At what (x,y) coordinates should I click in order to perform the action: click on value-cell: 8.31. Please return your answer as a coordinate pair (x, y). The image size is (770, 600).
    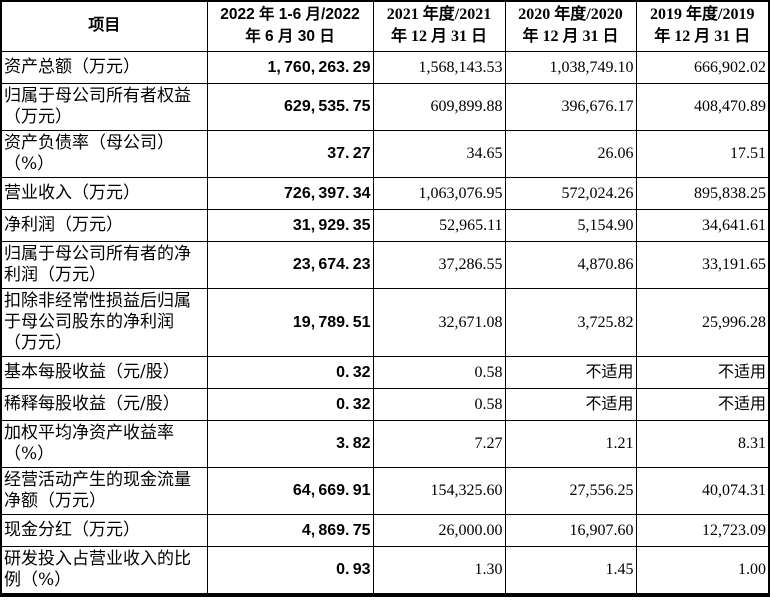
    Looking at the image, I should click on (702, 443).